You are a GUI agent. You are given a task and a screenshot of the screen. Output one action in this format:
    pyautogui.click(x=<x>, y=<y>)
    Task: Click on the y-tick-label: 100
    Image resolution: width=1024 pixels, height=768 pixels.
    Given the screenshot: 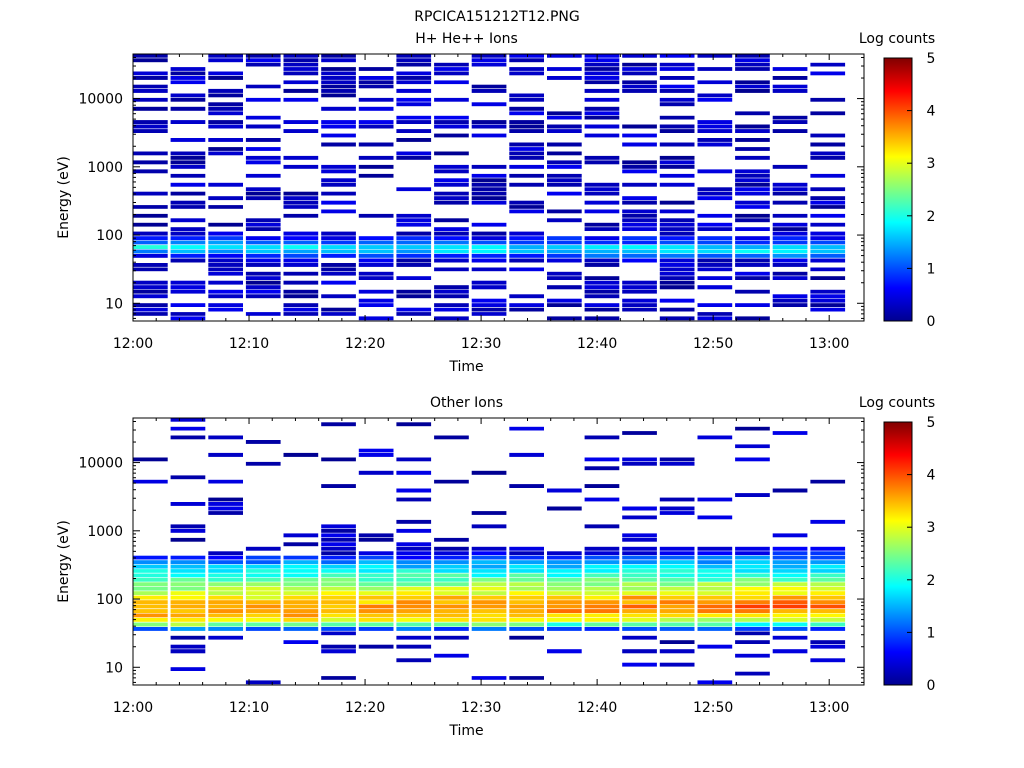 What is the action you would take?
    pyautogui.click(x=109, y=236)
    